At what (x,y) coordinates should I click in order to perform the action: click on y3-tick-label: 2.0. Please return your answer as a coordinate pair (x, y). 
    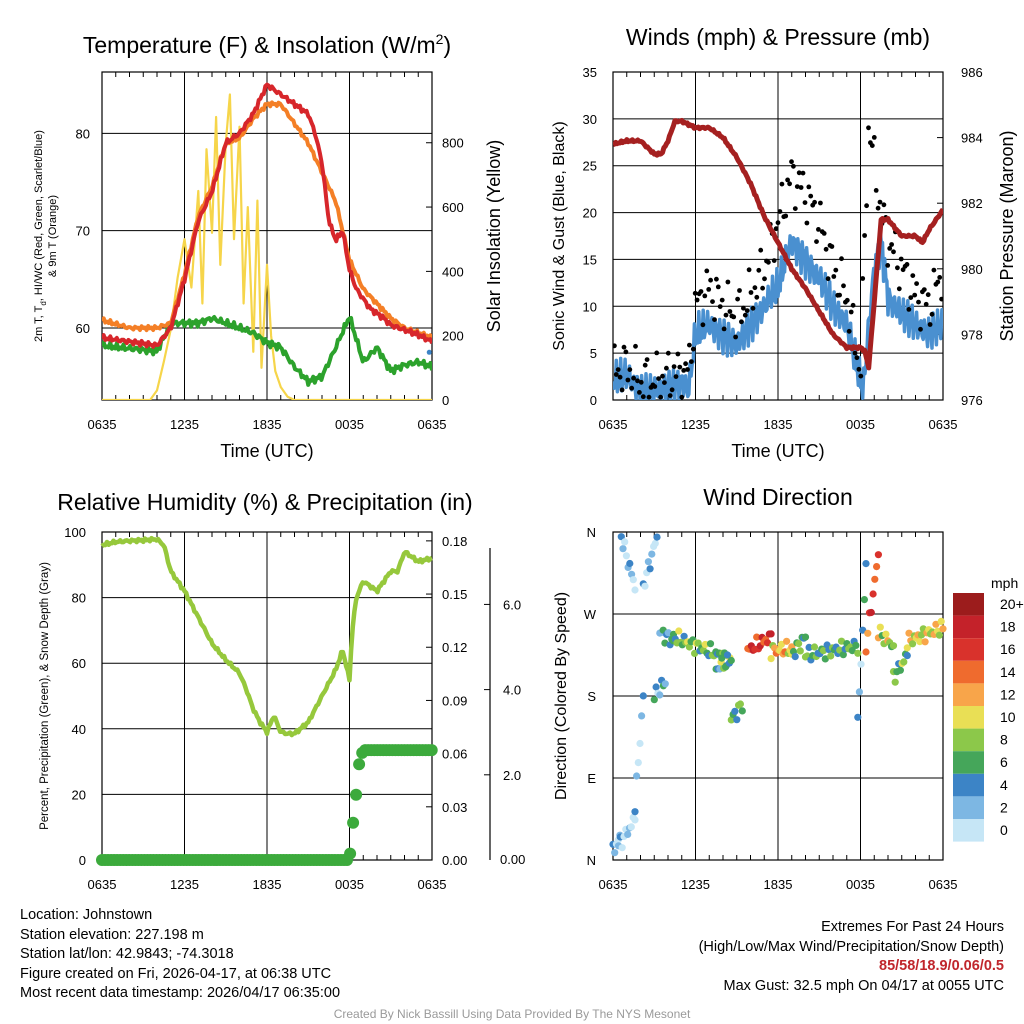
    Looking at the image, I should click on (512, 775).